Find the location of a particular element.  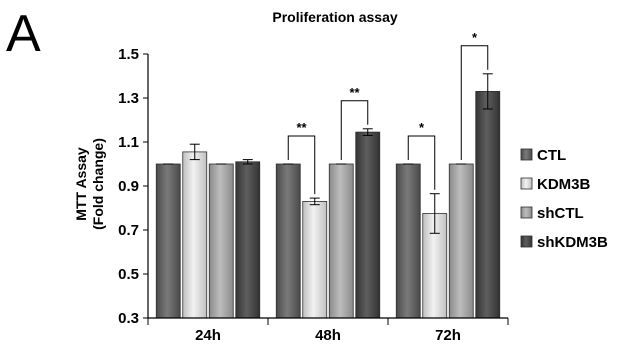

x-tick-label: 72h is located at coordinates (448, 335).